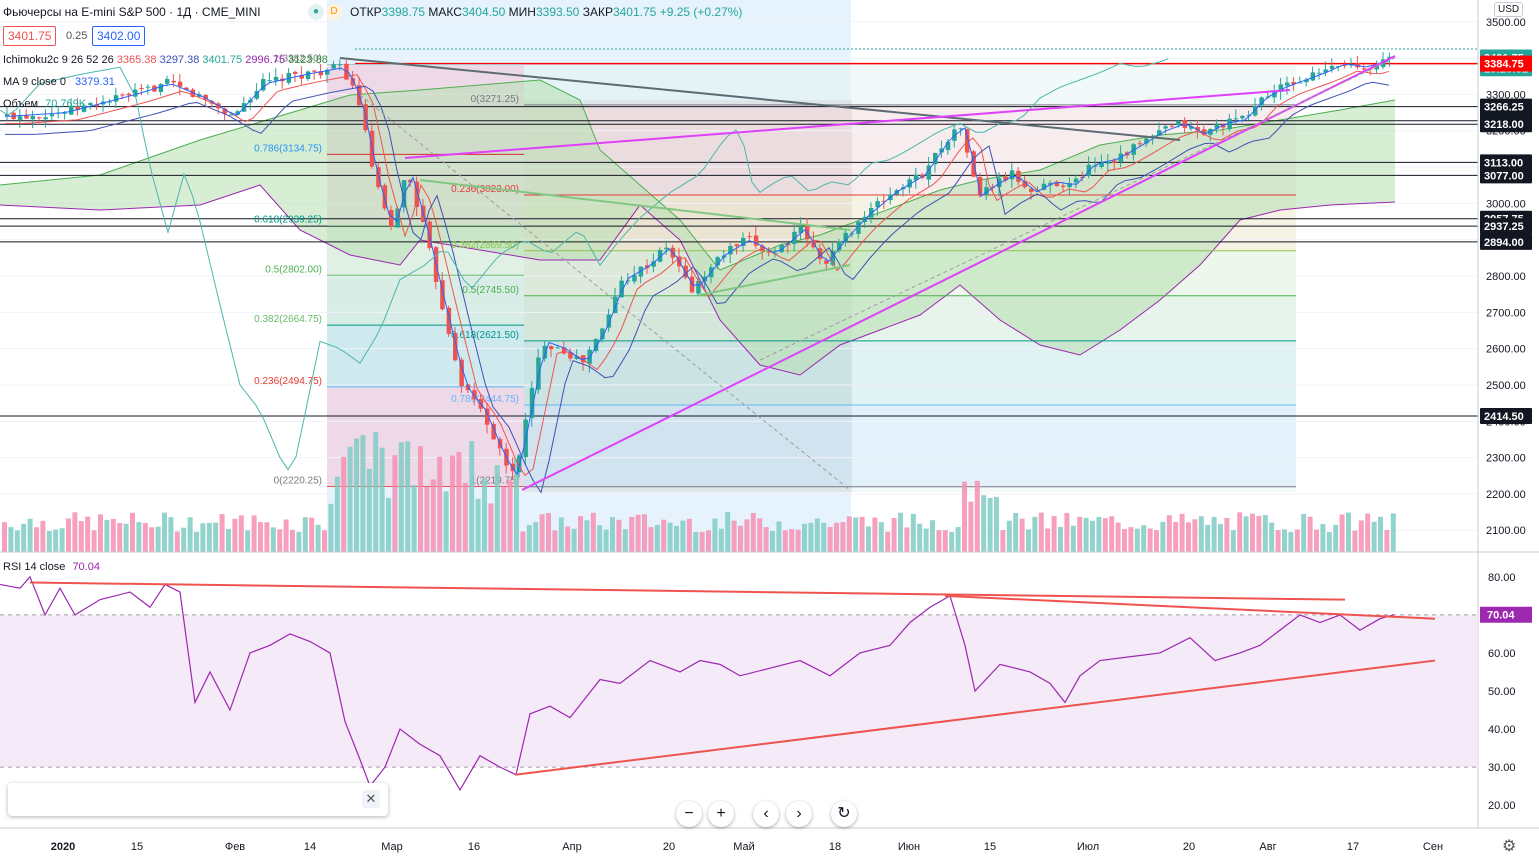 The image size is (1539, 862). I want to click on price-badge, so click(1506, 226).